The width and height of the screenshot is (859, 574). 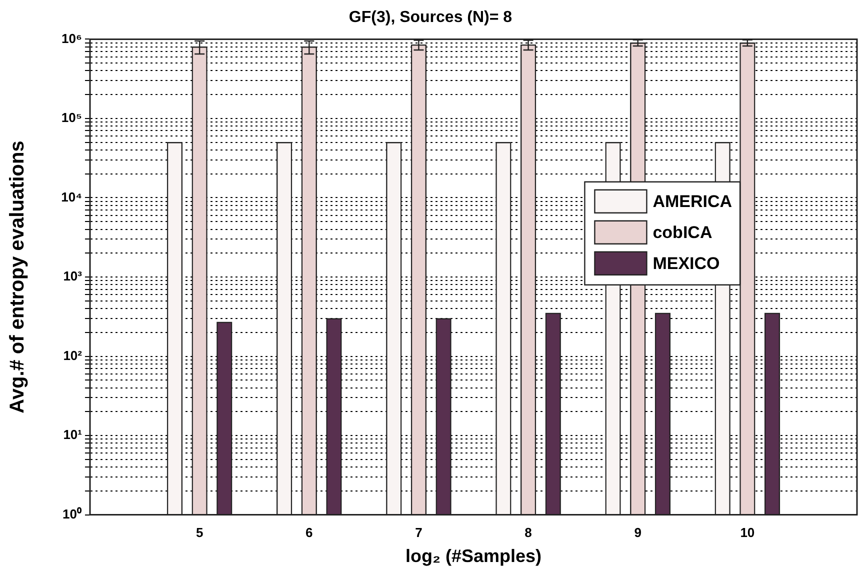 I want to click on legend-label: MEXICO, so click(x=686, y=264).